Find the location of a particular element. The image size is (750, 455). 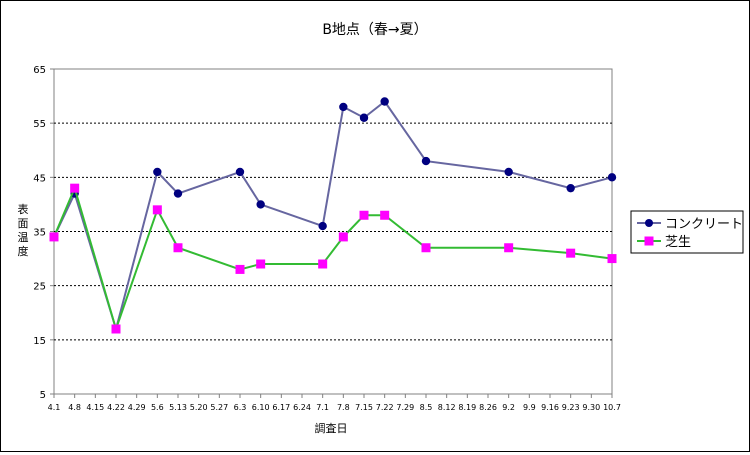

x-tick-label: 9.9 is located at coordinates (529, 407).